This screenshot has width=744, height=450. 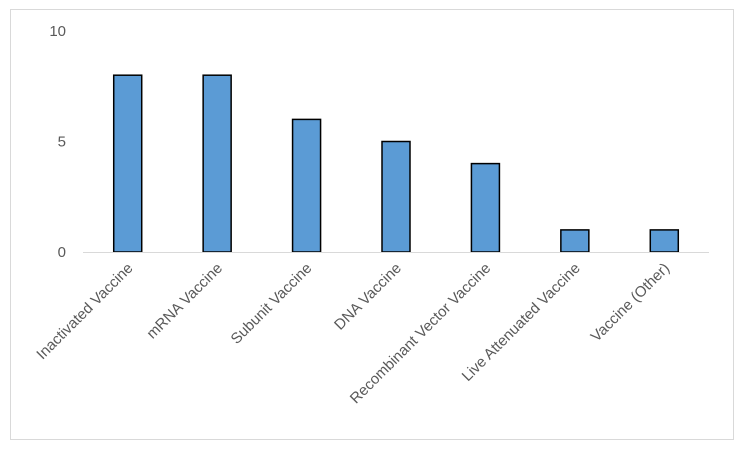 I want to click on x-category-label: Recombinant Vector Vaccine, so click(x=420, y=333).